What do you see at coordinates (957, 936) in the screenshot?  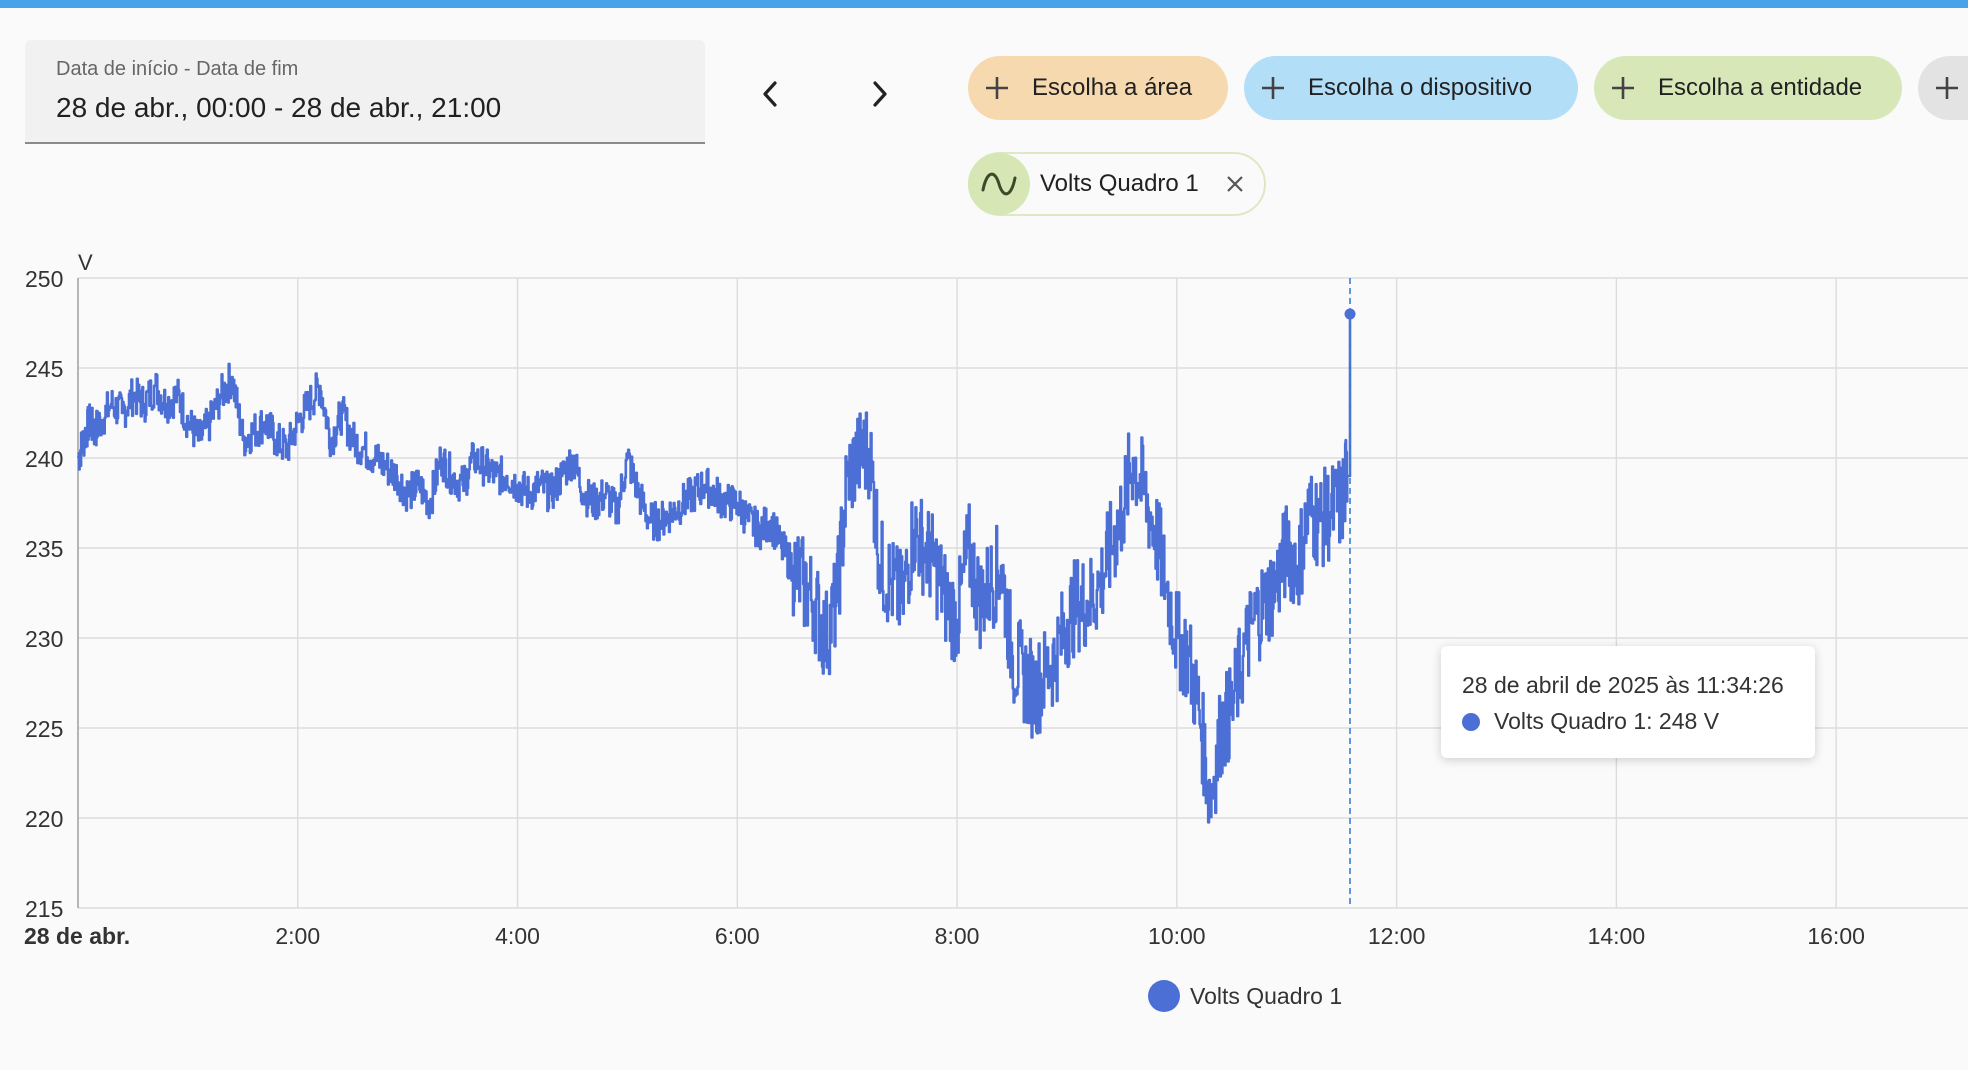 I see `x-tick-label: 8:00` at bounding box center [957, 936].